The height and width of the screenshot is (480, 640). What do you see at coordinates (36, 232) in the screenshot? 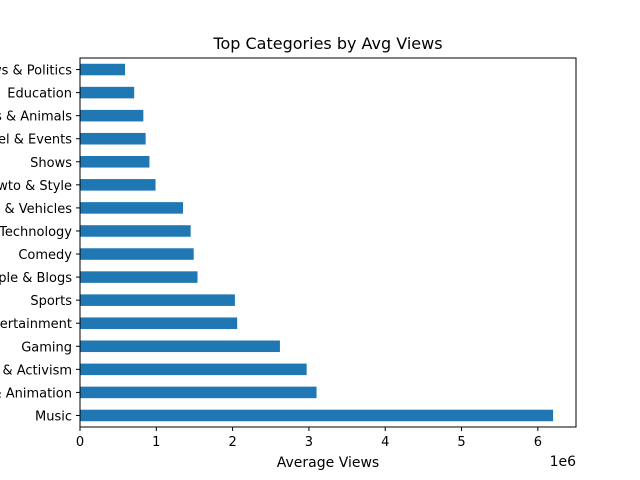
I see `y-tick-label: Science & Technology` at bounding box center [36, 232].